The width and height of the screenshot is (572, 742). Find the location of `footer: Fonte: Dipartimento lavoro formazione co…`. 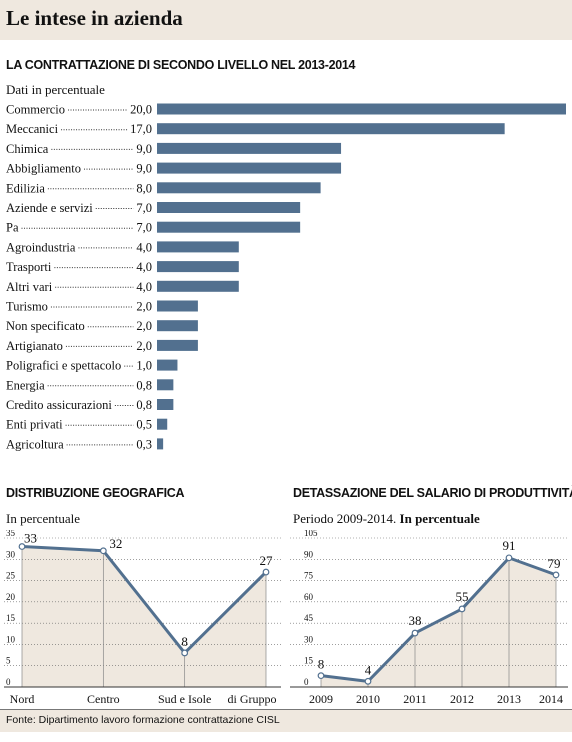

footer: Fonte: Dipartimento lavoro formazione co… is located at coordinates (286, 720).